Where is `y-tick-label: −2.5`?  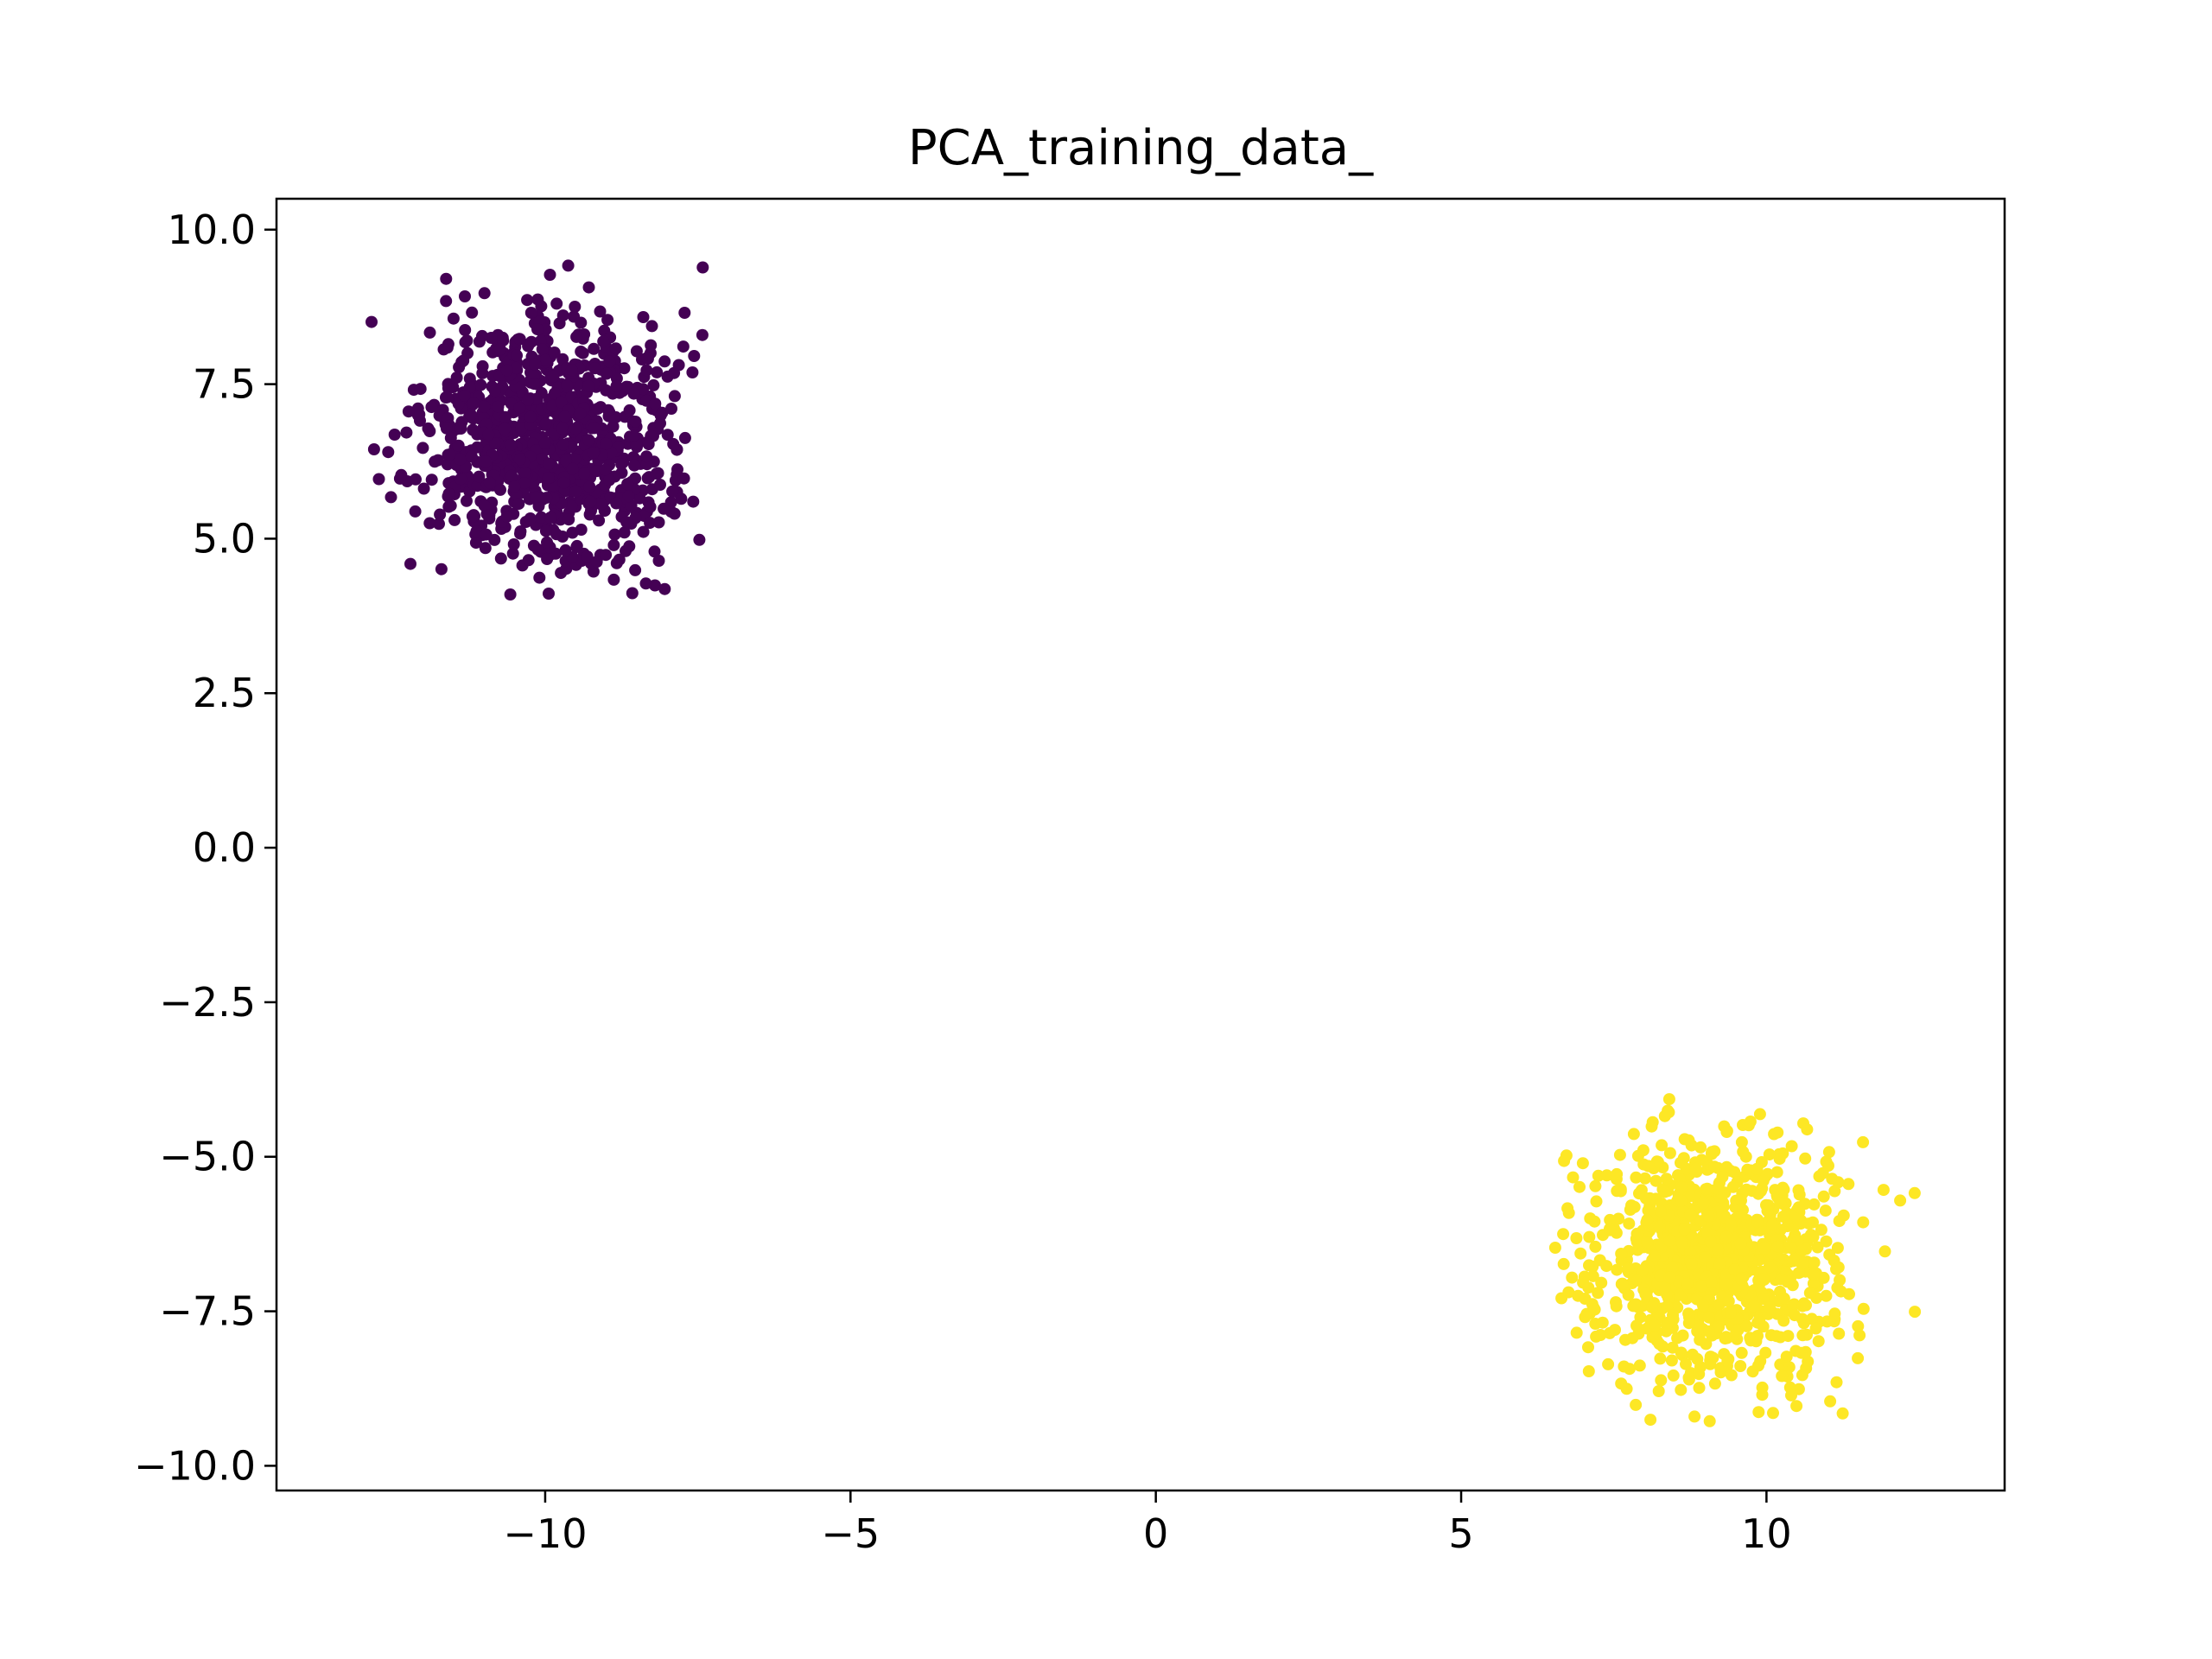
y-tick-label: −2.5 is located at coordinates (207, 1002).